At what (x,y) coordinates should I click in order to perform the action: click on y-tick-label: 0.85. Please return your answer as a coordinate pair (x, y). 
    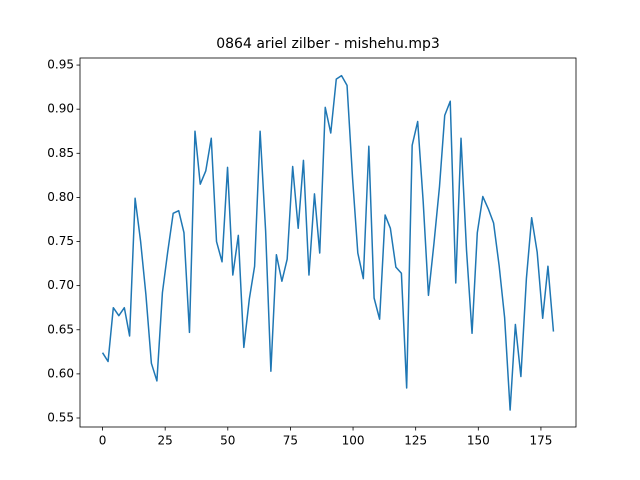
    Looking at the image, I should click on (60, 153).